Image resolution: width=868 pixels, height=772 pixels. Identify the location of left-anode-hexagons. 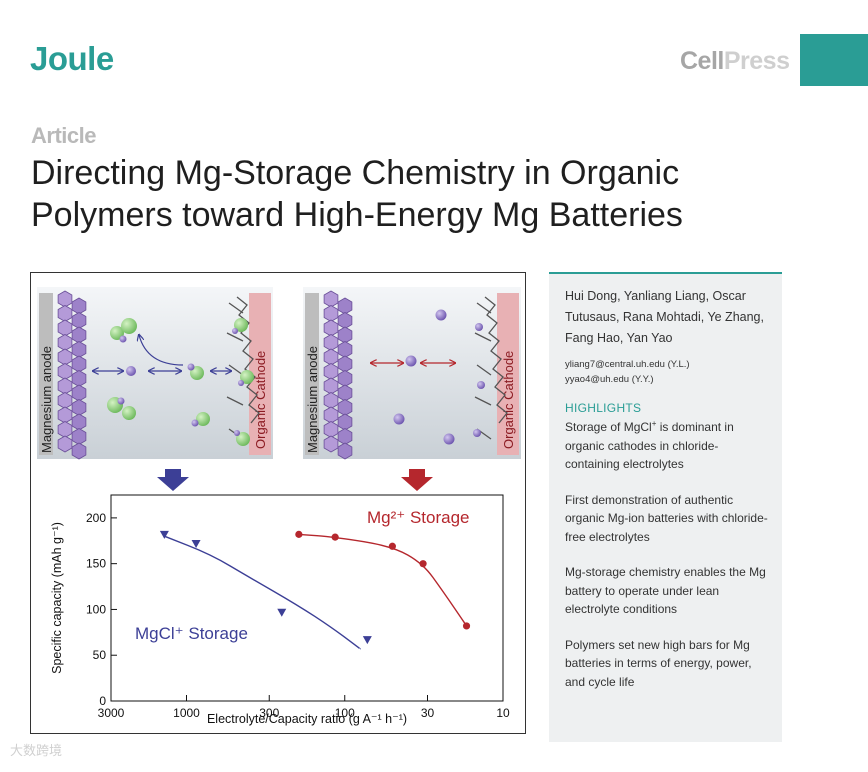
(72, 375).